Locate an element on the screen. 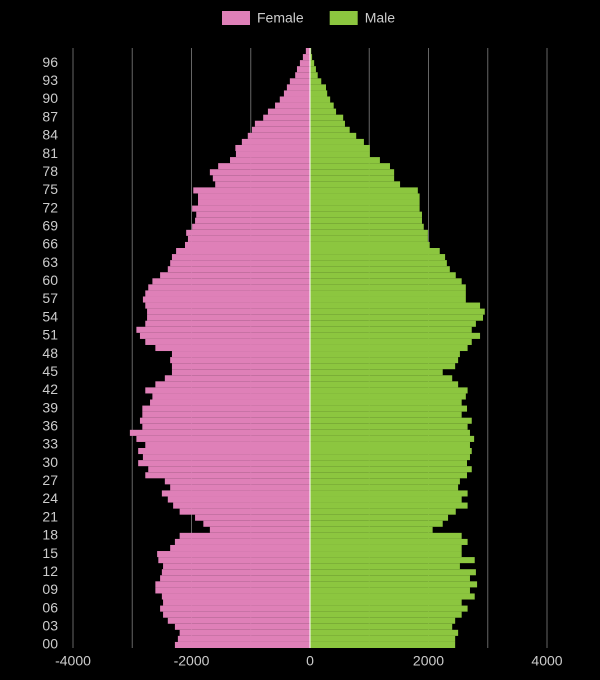  y-tick-label: 69 is located at coordinates (50, 225).